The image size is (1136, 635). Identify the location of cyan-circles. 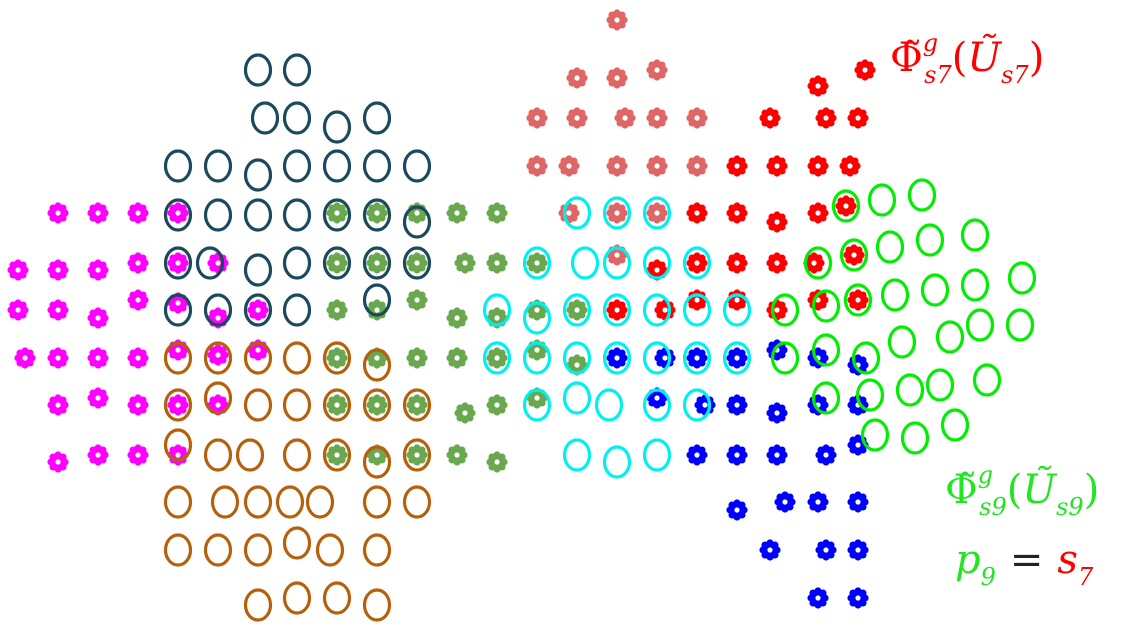
(617, 337).